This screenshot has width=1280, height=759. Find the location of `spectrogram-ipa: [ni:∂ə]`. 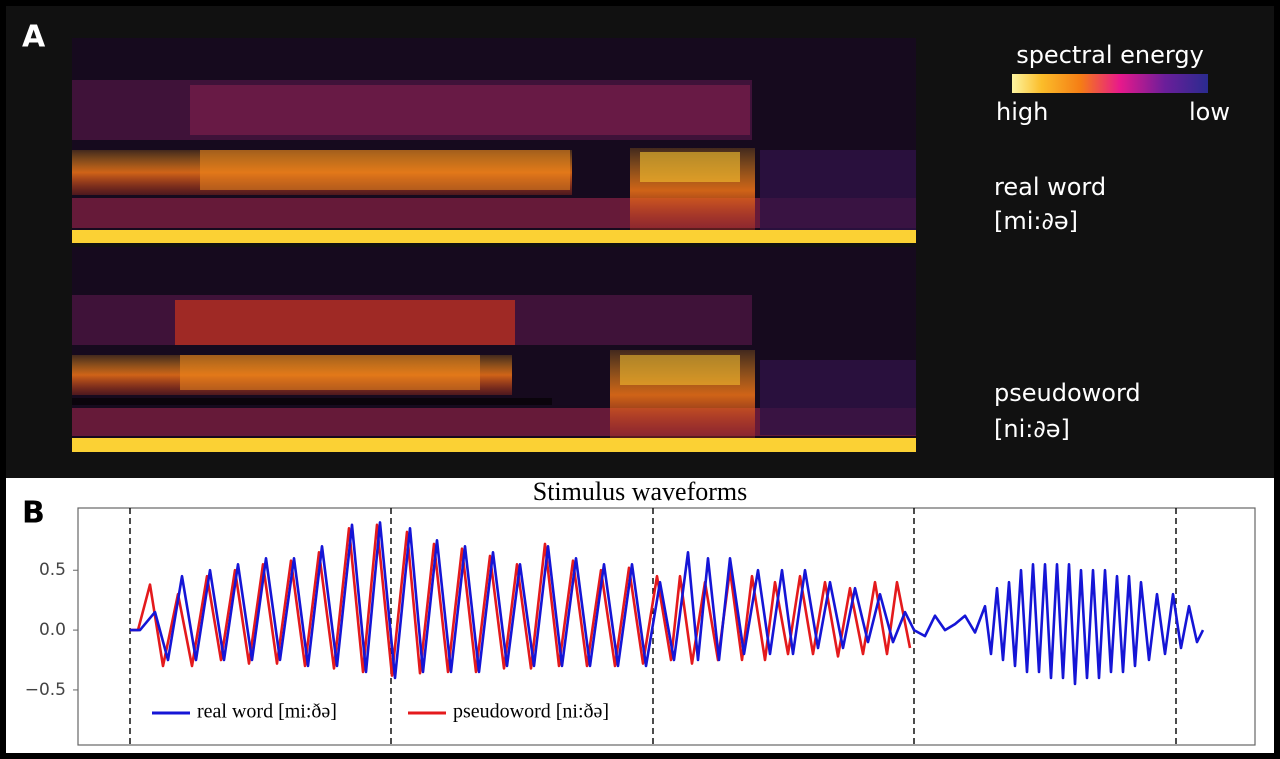

spectrogram-ipa: [ni:∂ə] is located at coordinates (1032, 429).